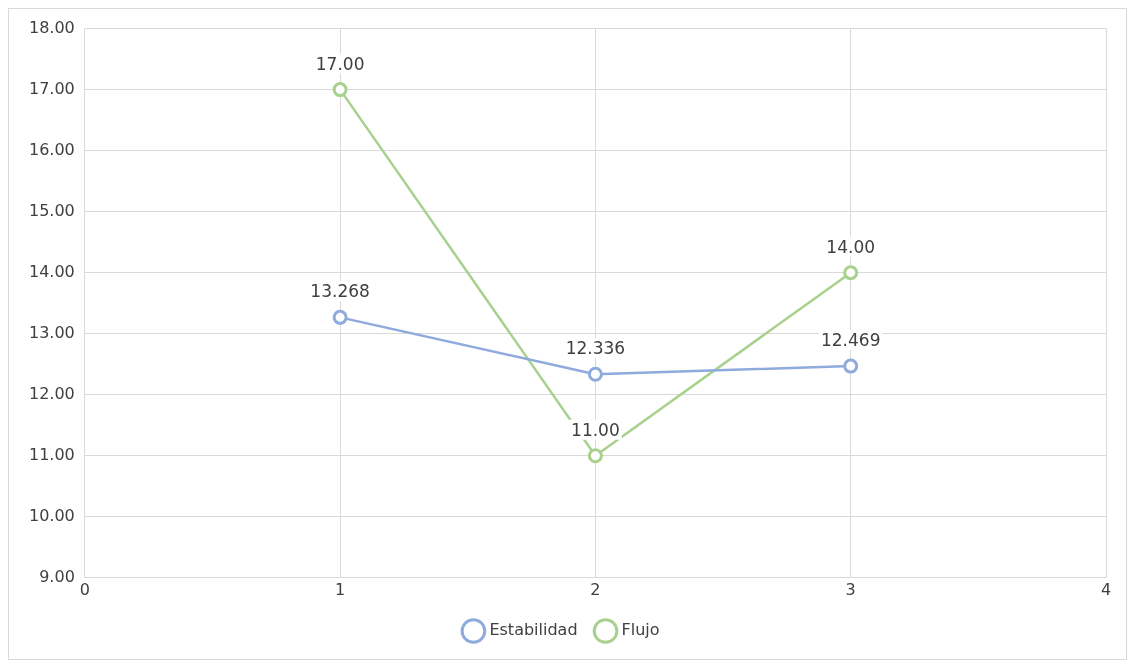 The image size is (1135, 668). I want to click on x-tick-label: 2, so click(595, 589).